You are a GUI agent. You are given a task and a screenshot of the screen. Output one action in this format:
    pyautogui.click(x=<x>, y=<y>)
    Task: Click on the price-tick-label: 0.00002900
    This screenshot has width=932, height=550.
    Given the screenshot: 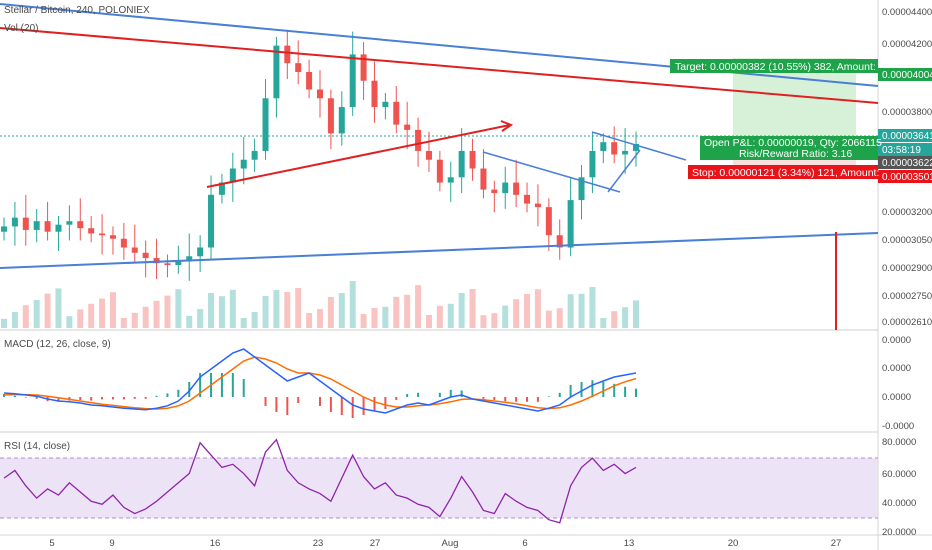 What is the action you would take?
    pyautogui.click(x=907, y=268)
    